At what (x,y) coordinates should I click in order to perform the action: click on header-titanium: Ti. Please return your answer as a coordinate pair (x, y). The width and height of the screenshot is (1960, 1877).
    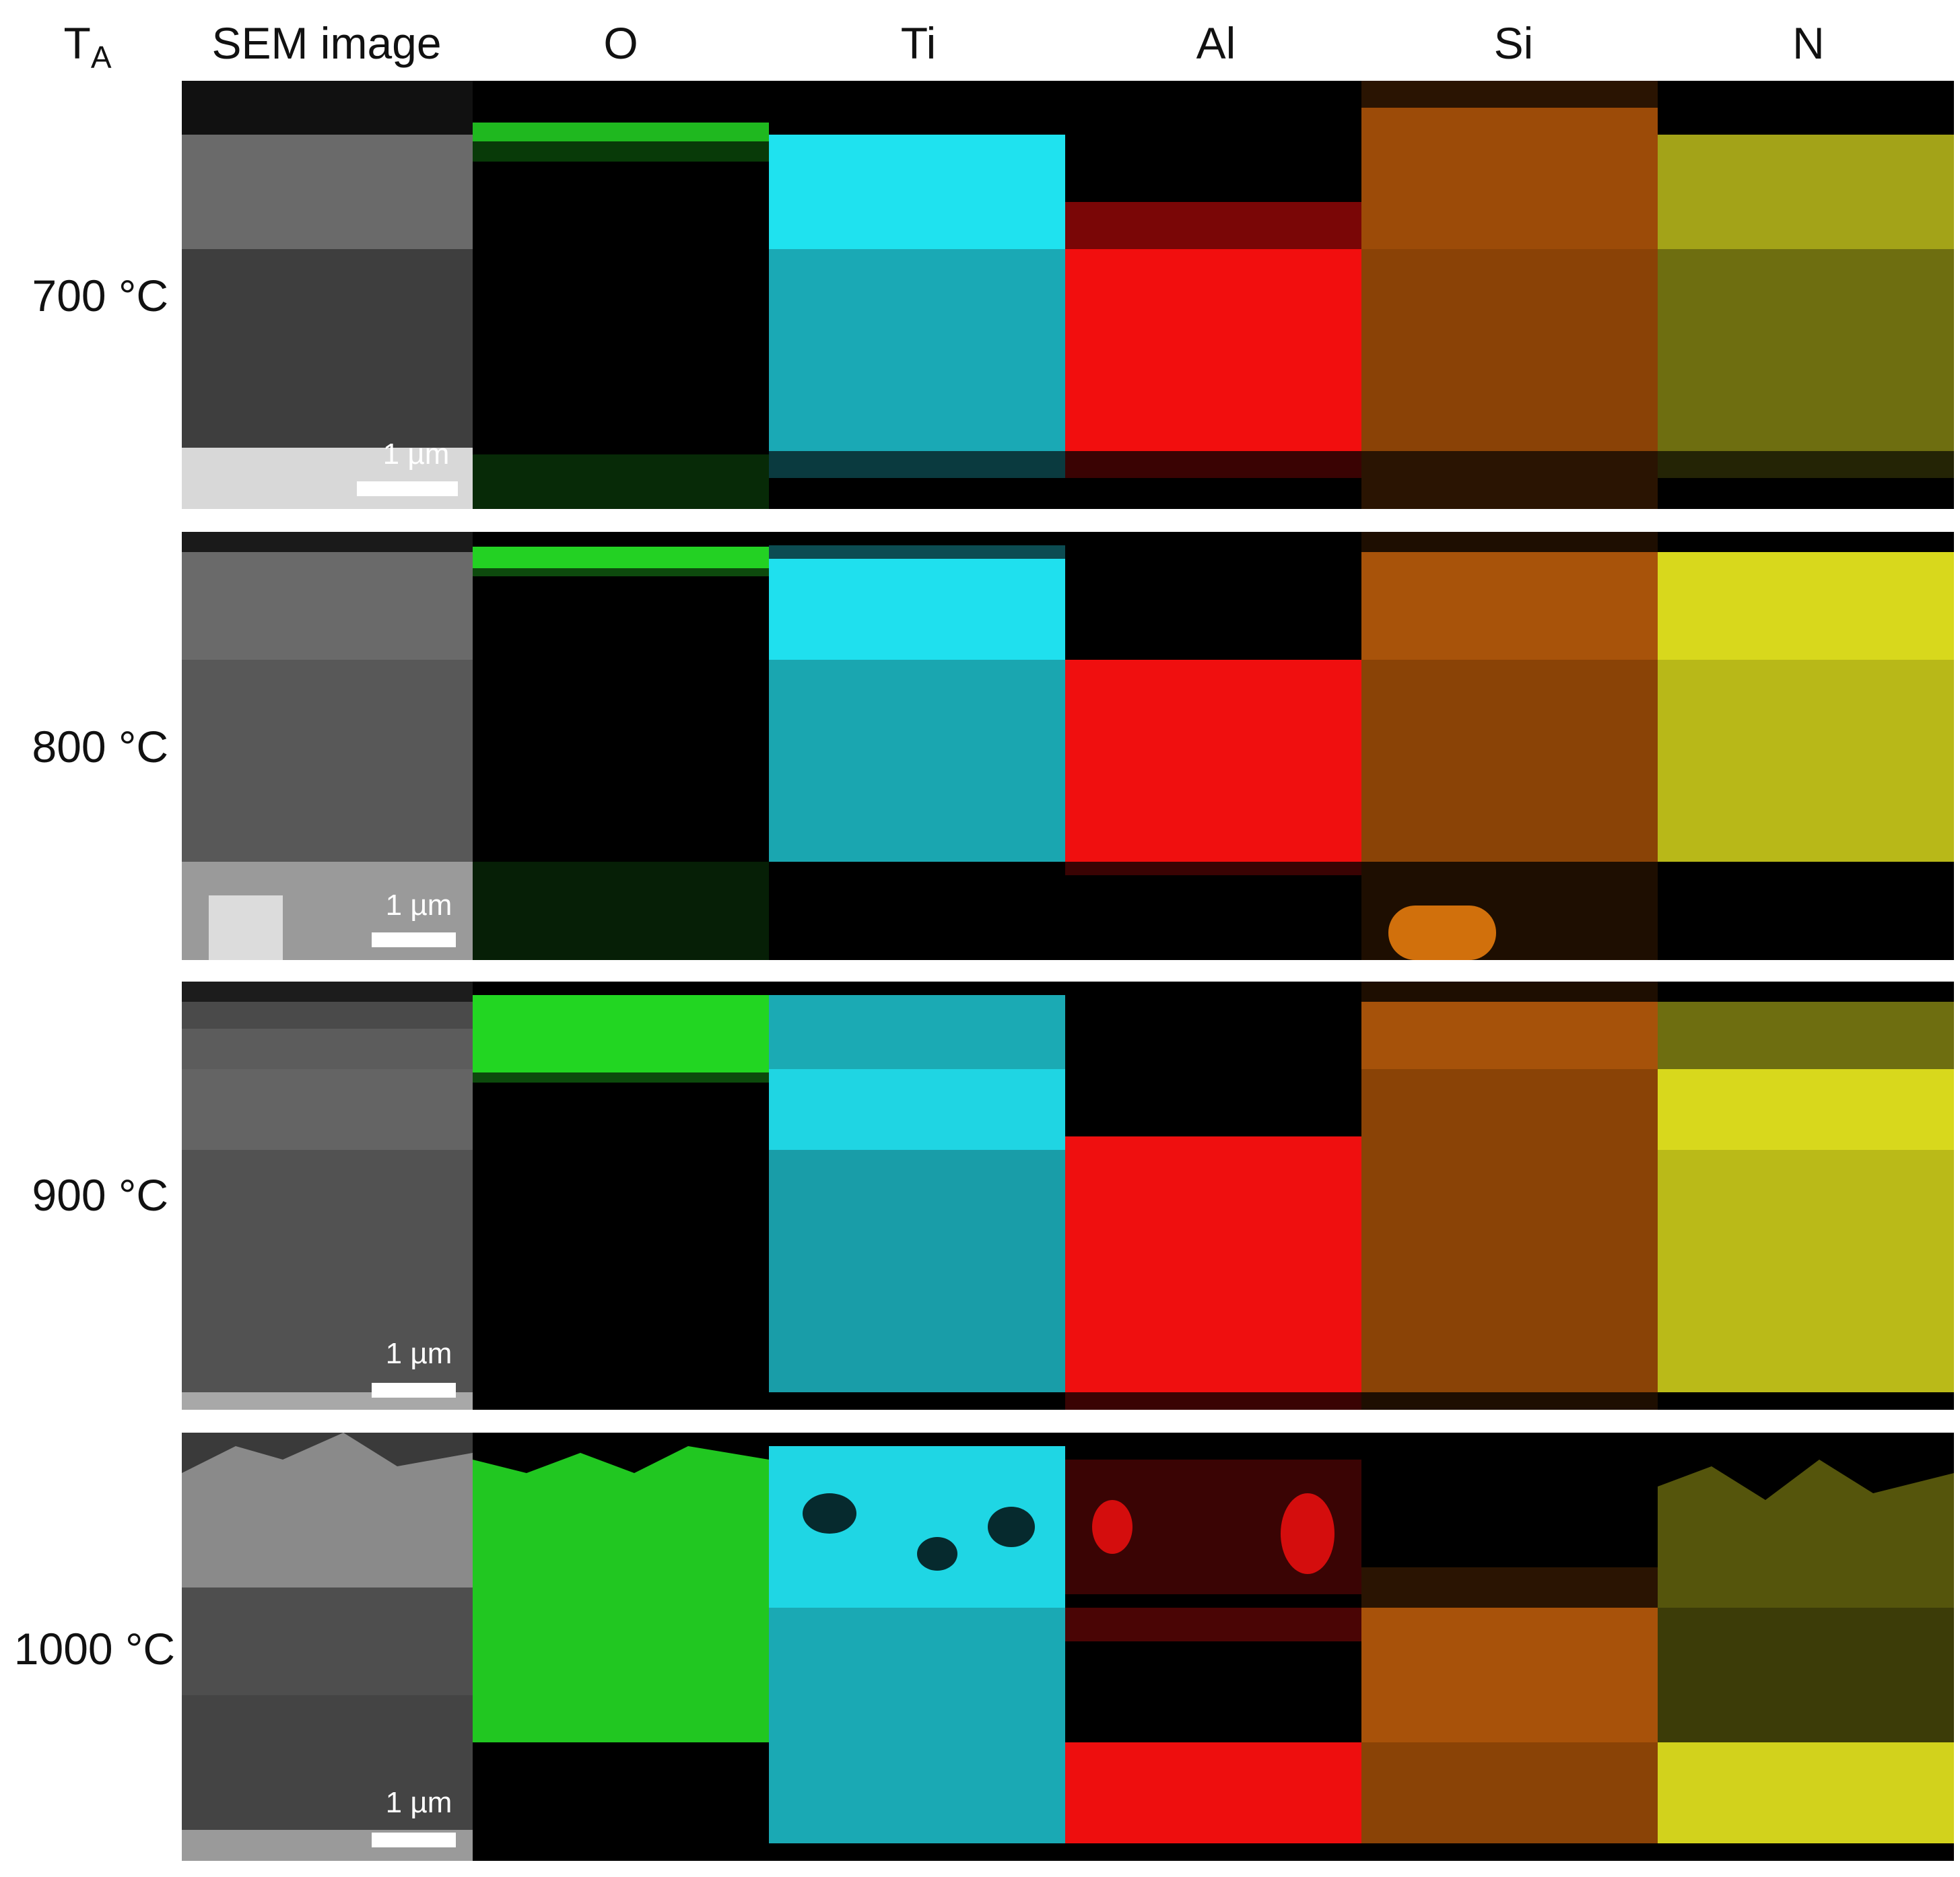
    Looking at the image, I should click on (918, 43).